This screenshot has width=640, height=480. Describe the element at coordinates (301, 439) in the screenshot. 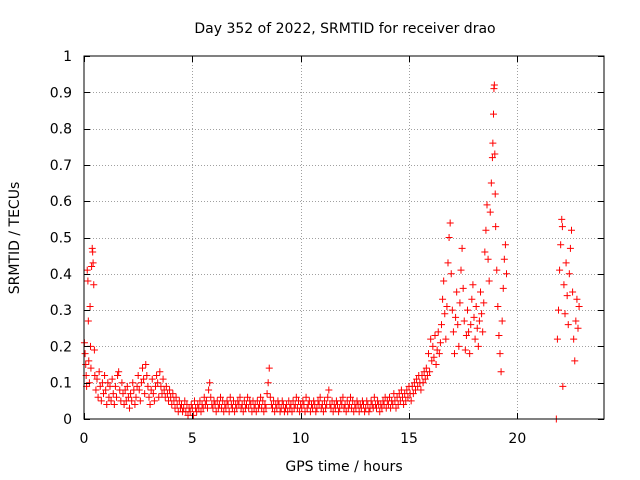

I see `x-tick-label: 10` at that location.